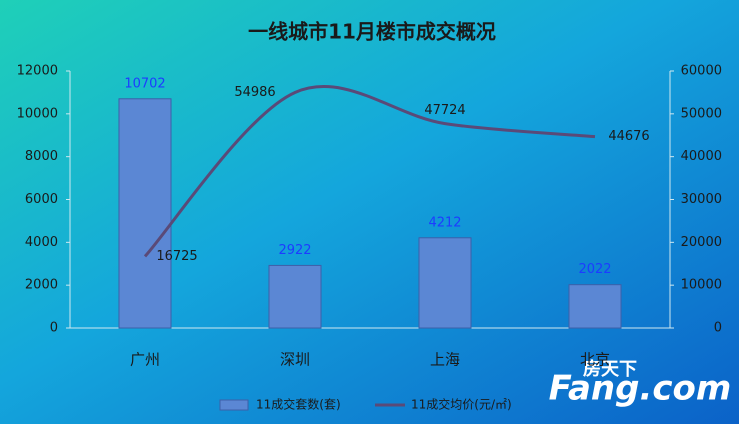 This screenshot has width=739, height=424. Describe the element at coordinates (718, 328) in the screenshot. I see `y2-tick-label: 0` at that location.